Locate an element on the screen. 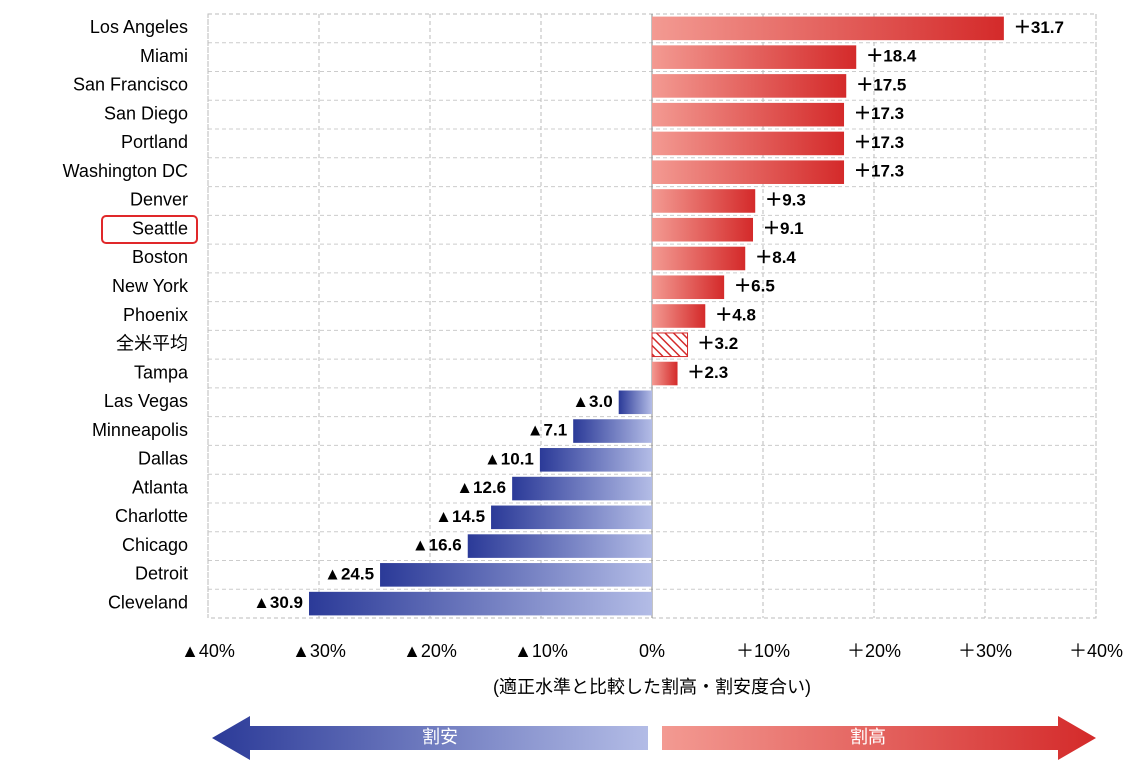  category-label: Seattle is located at coordinates (160, 228).